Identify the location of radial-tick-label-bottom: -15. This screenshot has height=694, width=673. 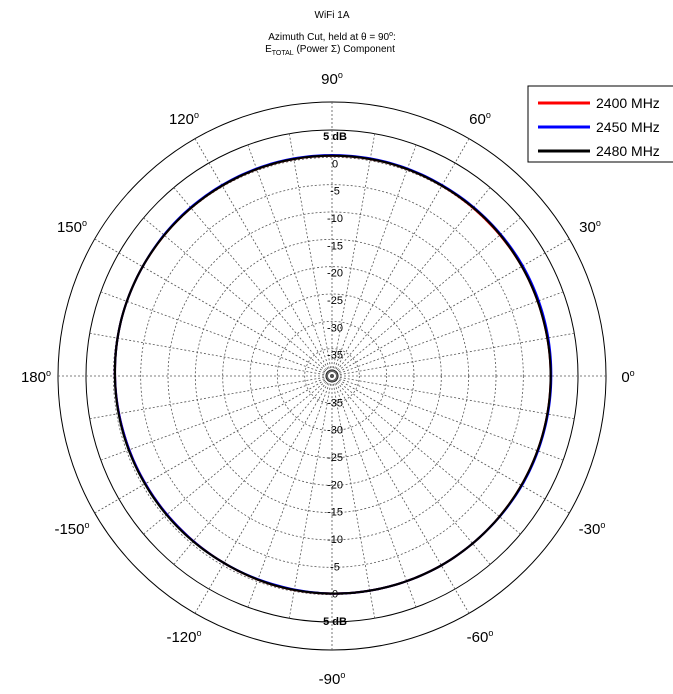
(335, 513).